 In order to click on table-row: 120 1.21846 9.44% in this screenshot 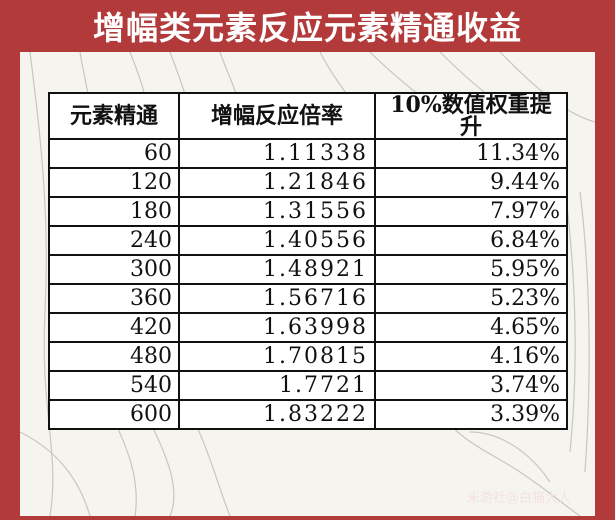, I will do `click(308, 182)`.